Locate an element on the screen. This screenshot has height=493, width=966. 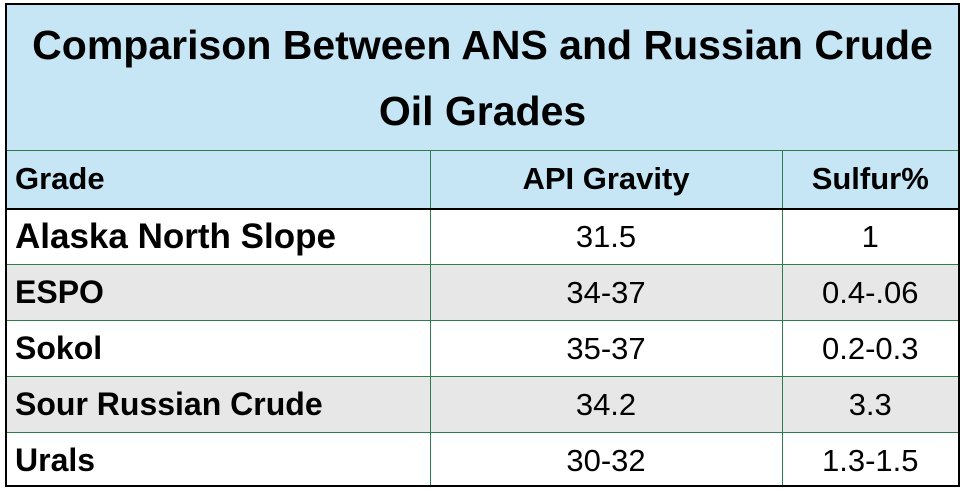
grade-cell: Alaska North Slope is located at coordinates (218, 236).